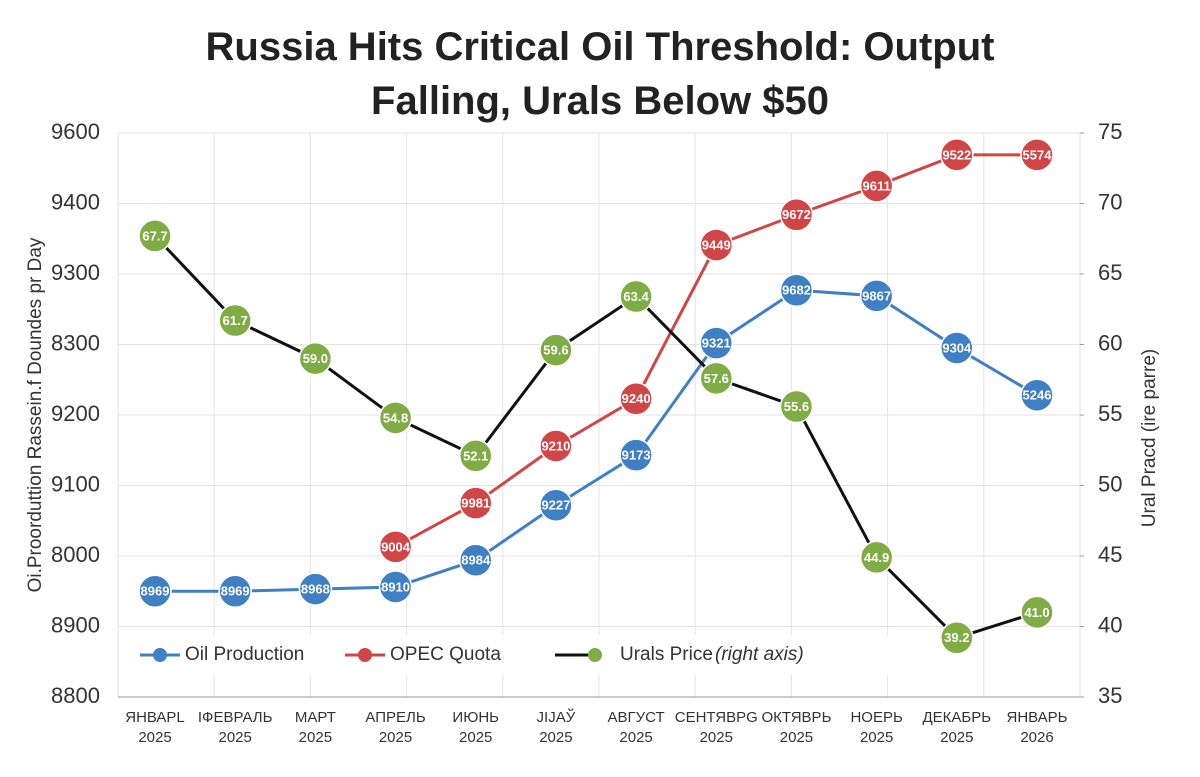 Image resolution: width=1200 pixels, height=777 pixels. Describe the element at coordinates (1036, 717) in the screenshot. I see `x-tick-label: ЯНВАРЬ` at that location.